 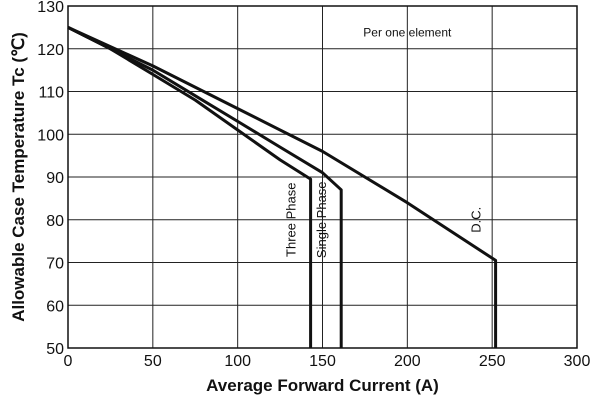 I want to click on y-tick-label: 70, so click(x=55, y=264).